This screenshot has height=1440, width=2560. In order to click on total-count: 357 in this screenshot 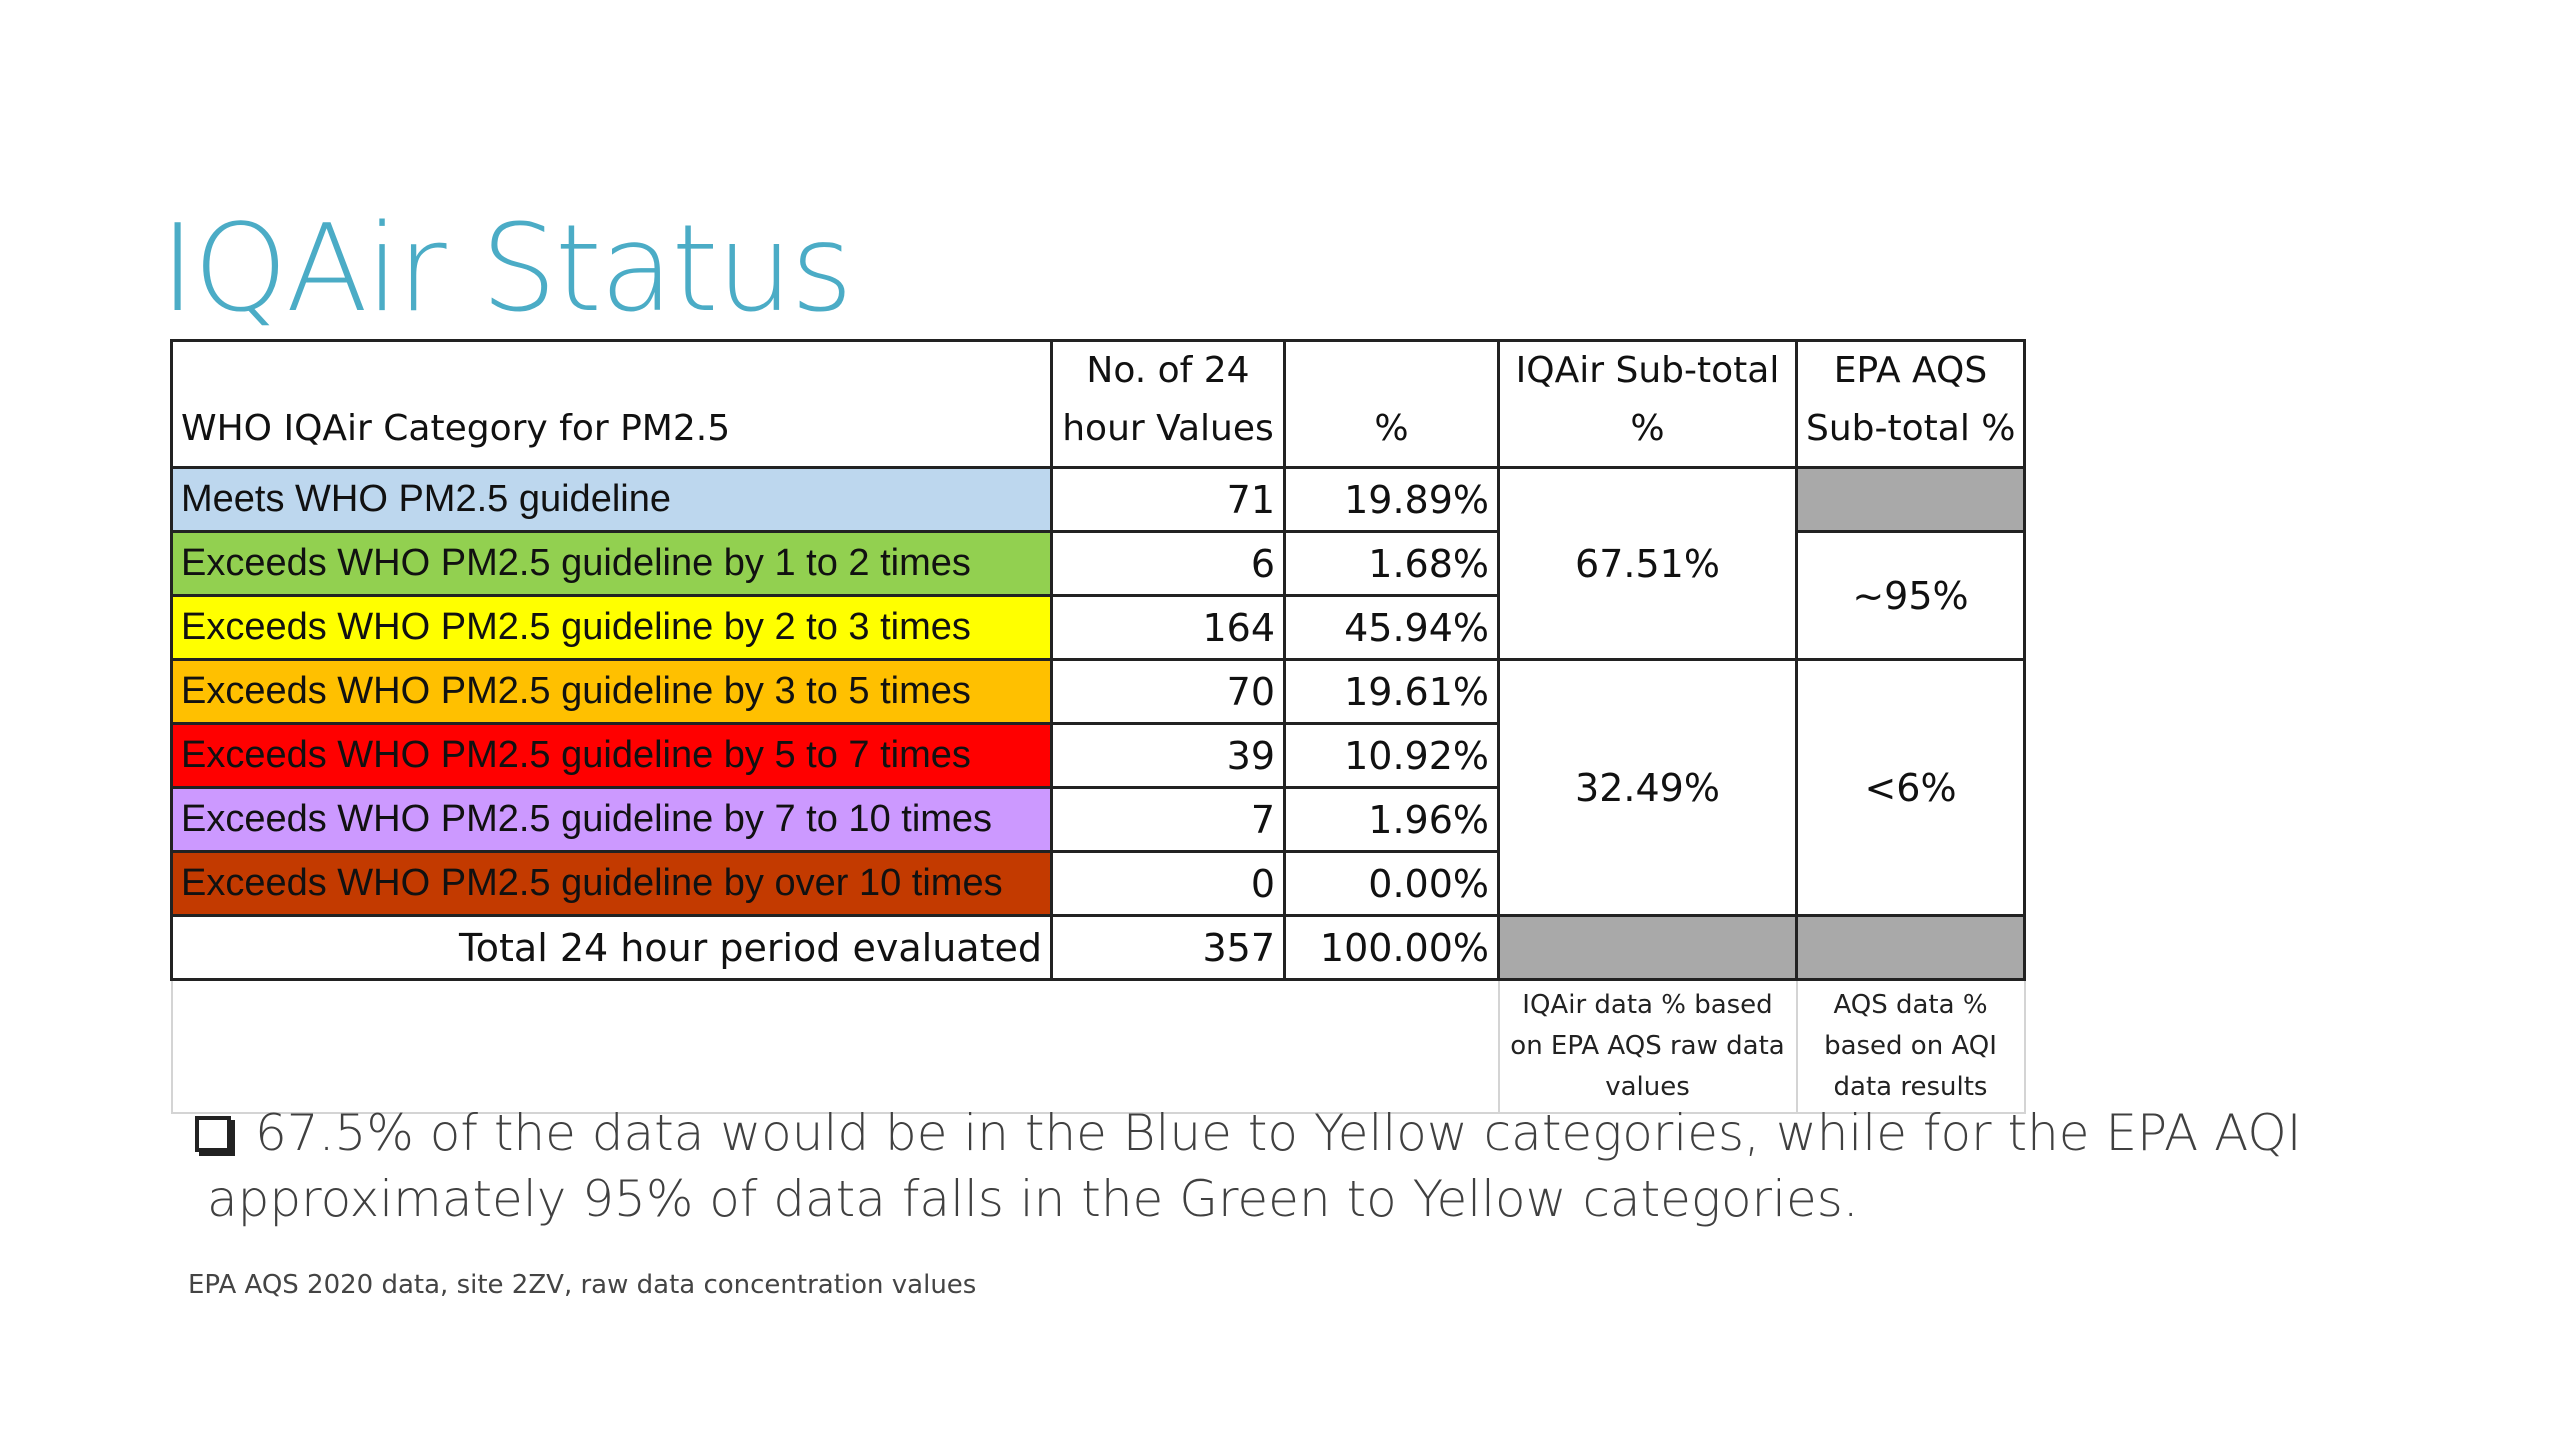, I will do `click(1168, 947)`.